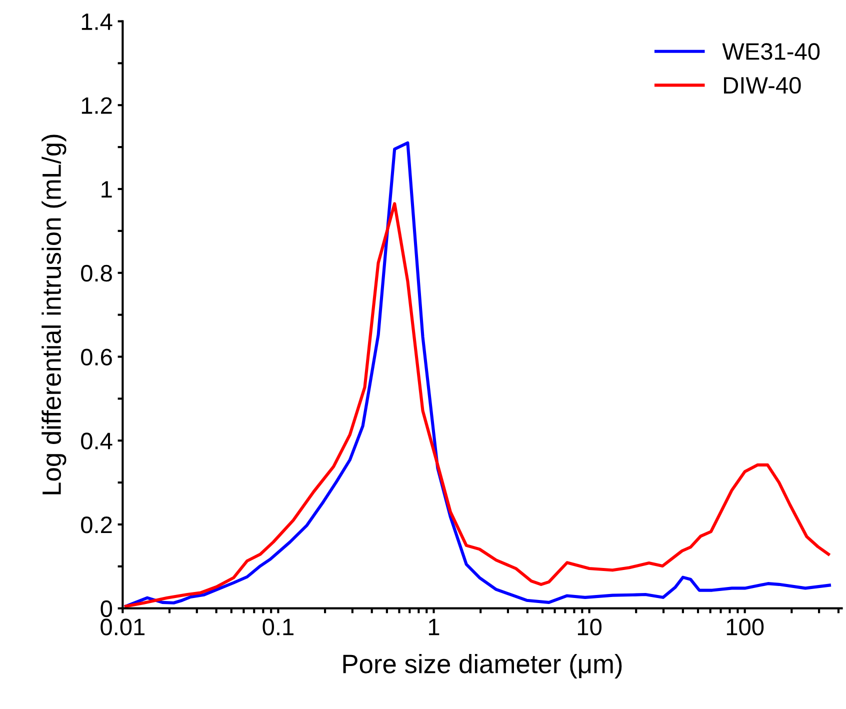 The width and height of the screenshot is (846, 709). I want to click on y-axis-title: Log differential intrusion (mL/g), so click(54, 314).